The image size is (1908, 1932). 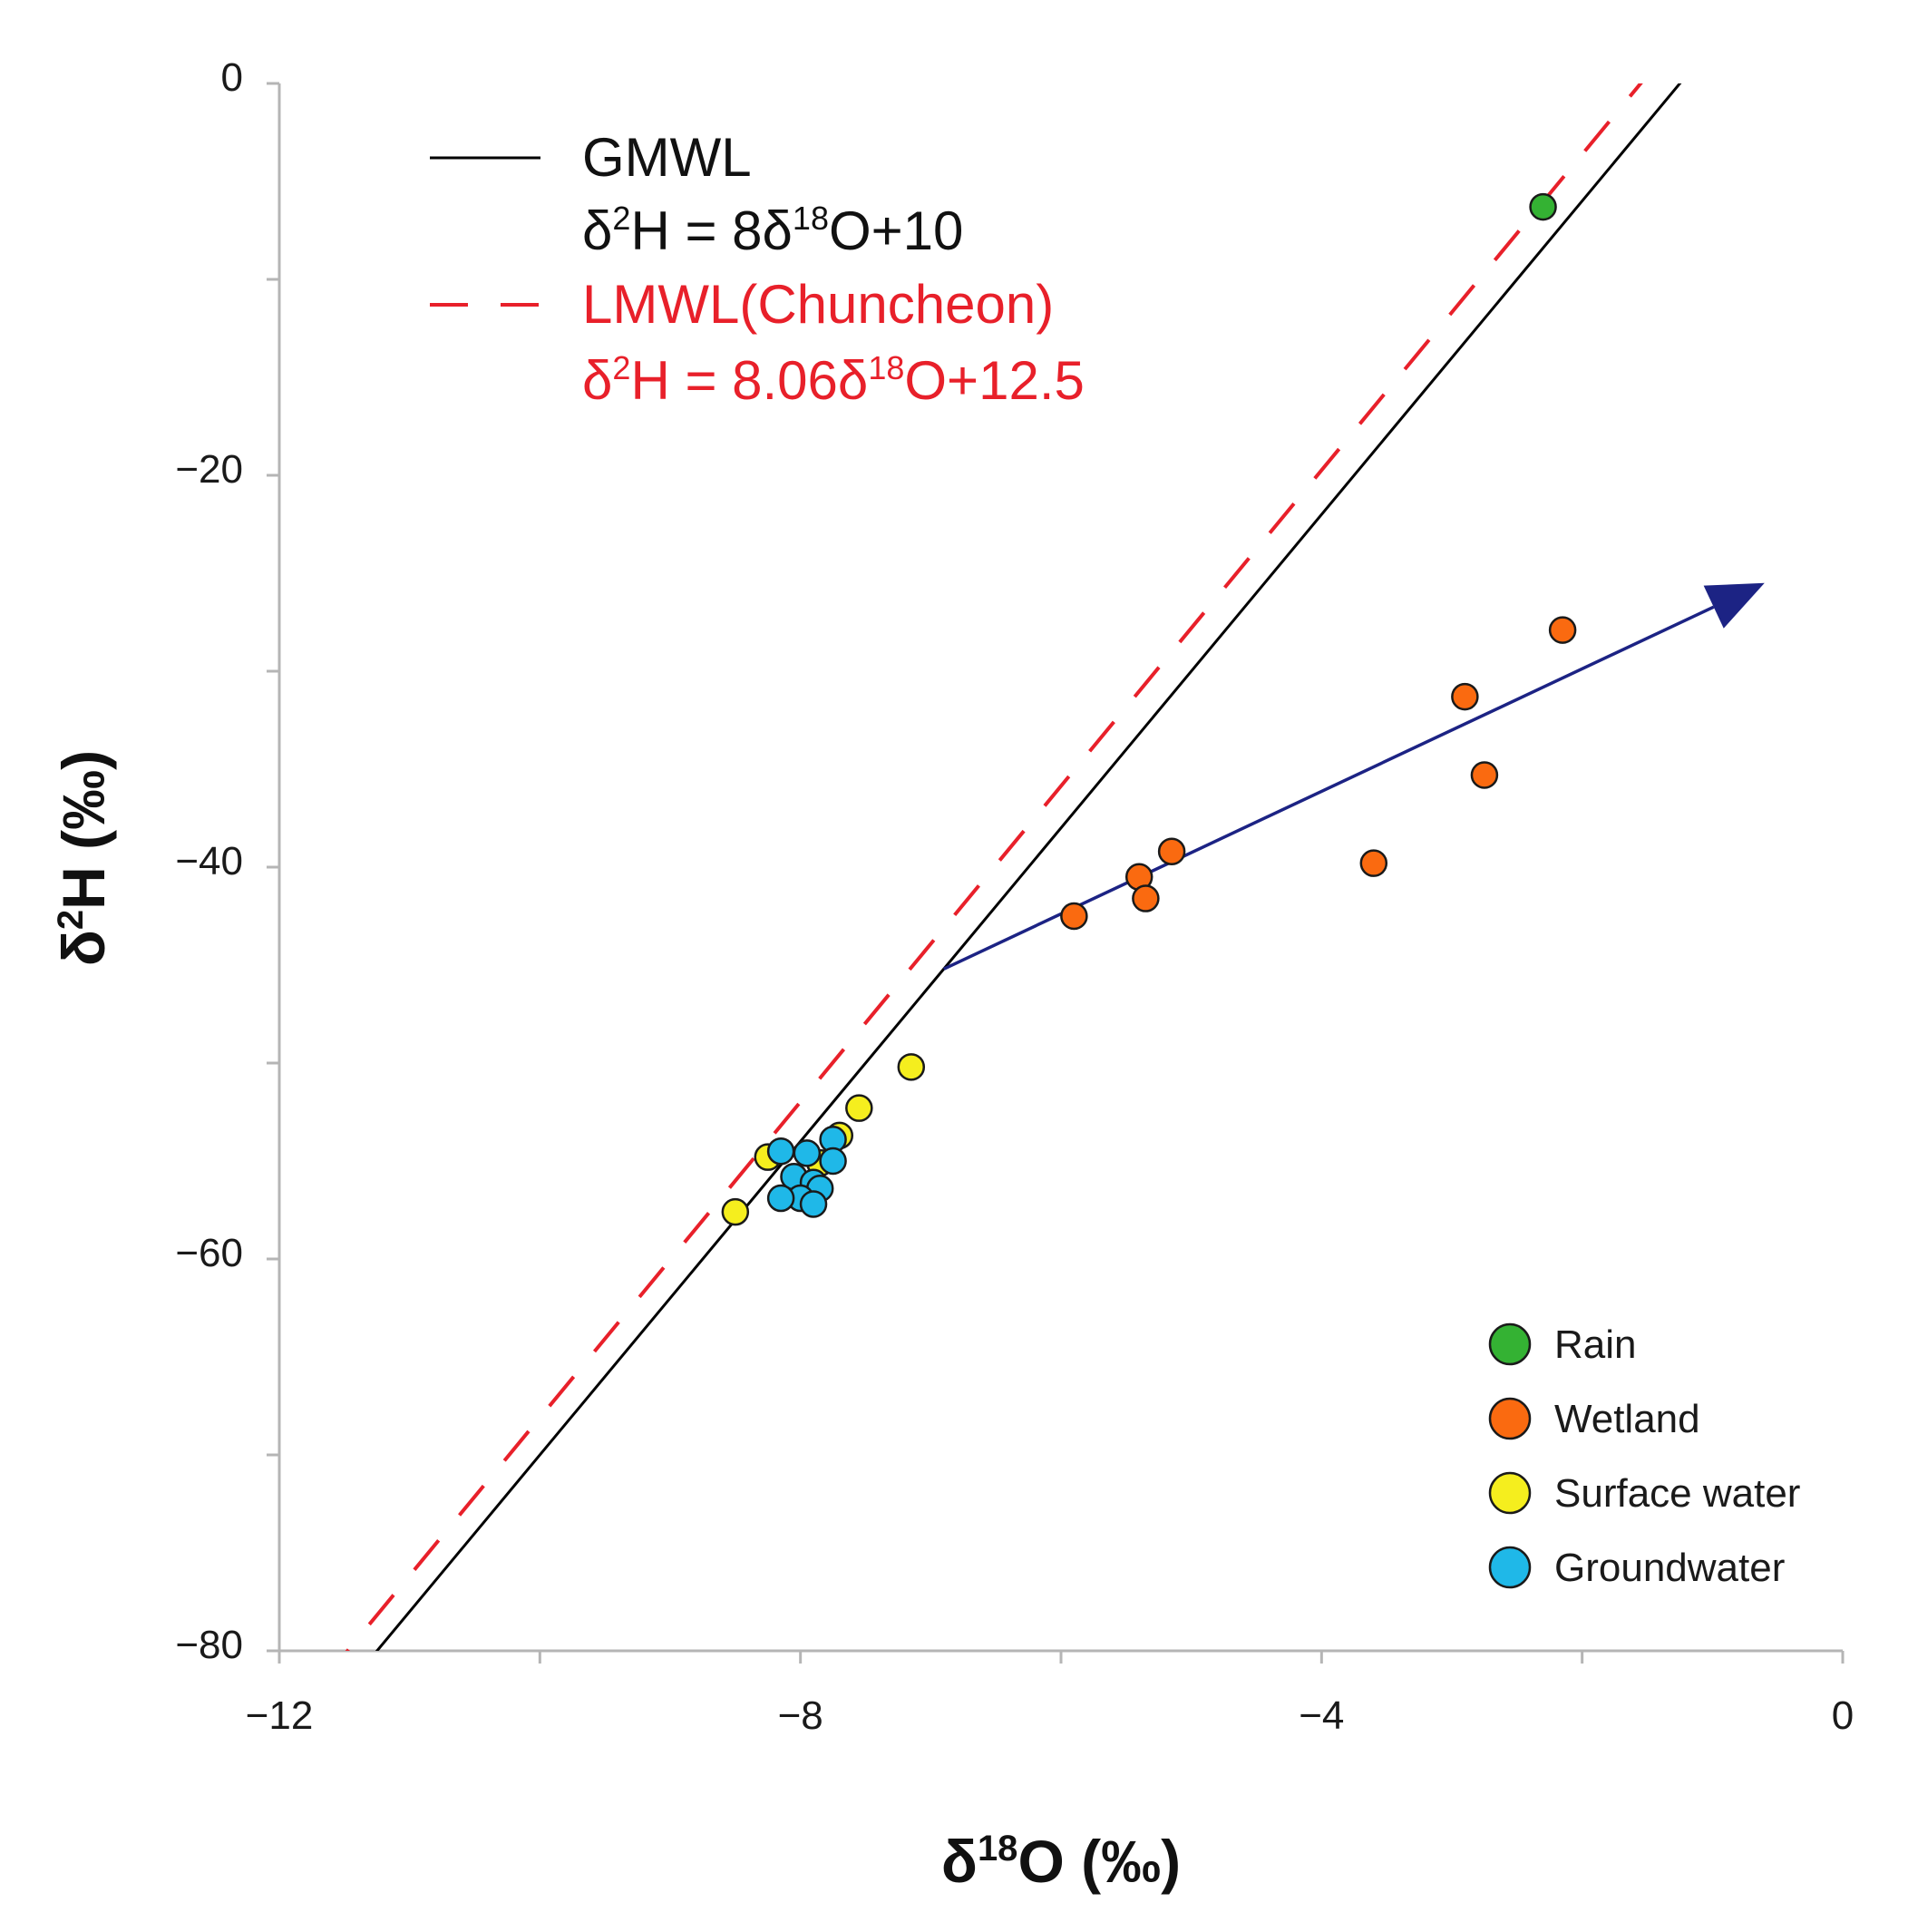 What do you see at coordinates (1644, 1456) in the screenshot?
I see `marker-legend: Rain Wetland Surface water Groundwater` at bounding box center [1644, 1456].